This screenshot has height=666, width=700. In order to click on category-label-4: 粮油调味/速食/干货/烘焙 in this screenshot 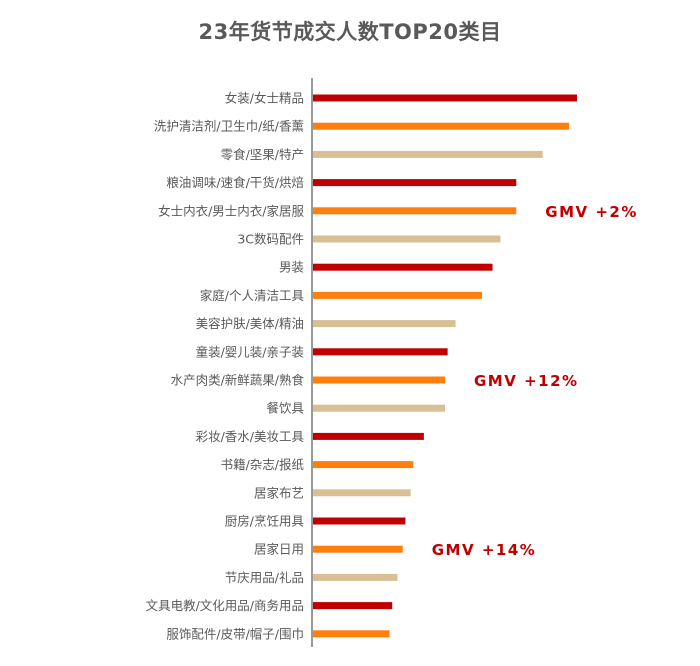, I will do `click(235, 182)`.